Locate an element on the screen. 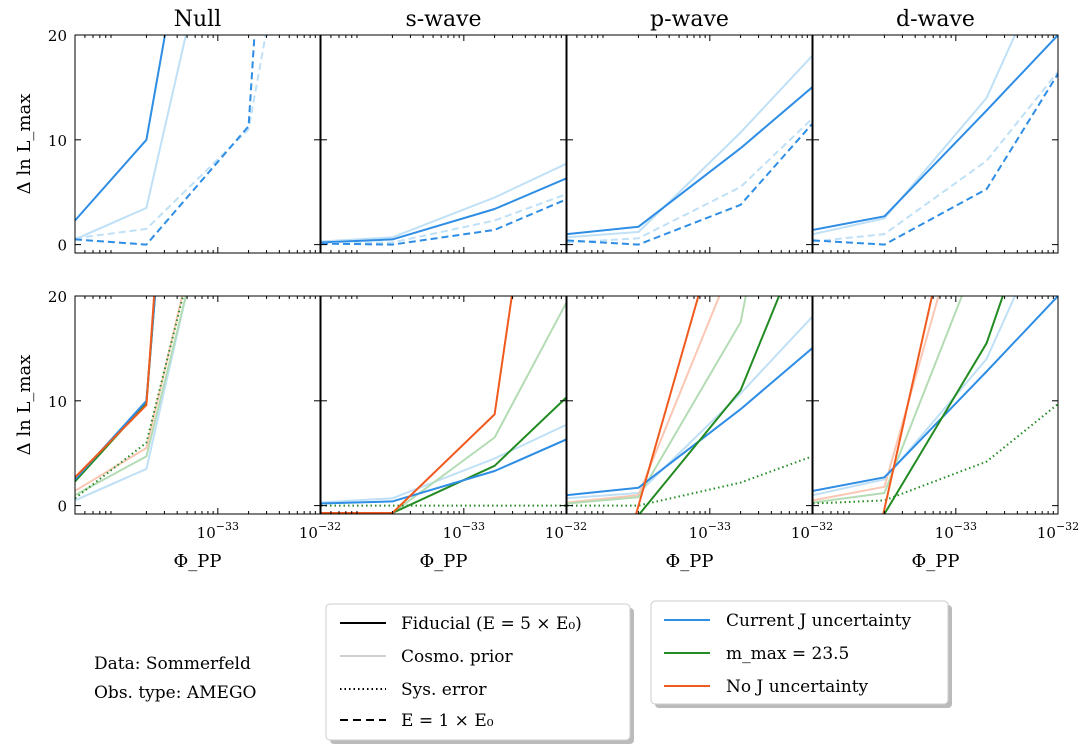 Image resolution: width=1091 pixels, height=747 pixels. panel-top-2: p-wave is located at coordinates (689, 130).